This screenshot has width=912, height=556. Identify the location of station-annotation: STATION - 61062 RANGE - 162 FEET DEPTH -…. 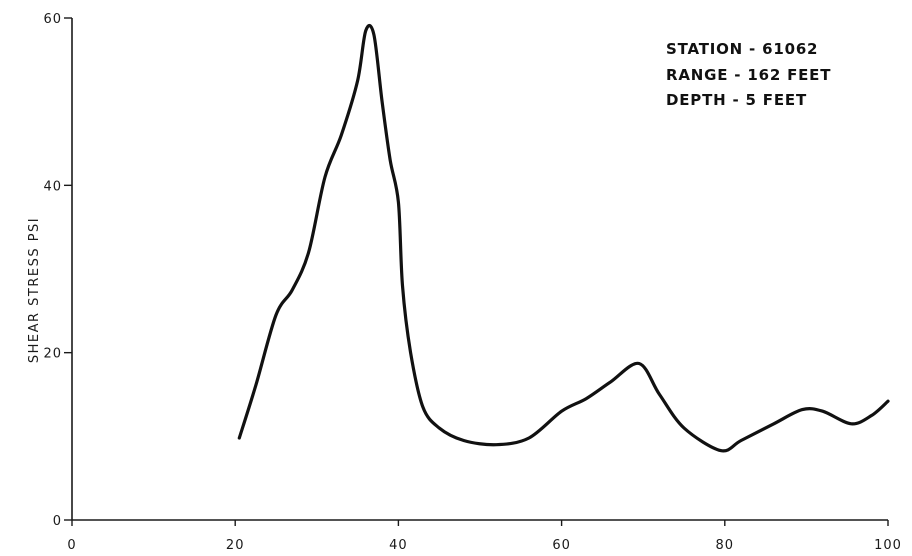
(748, 75).